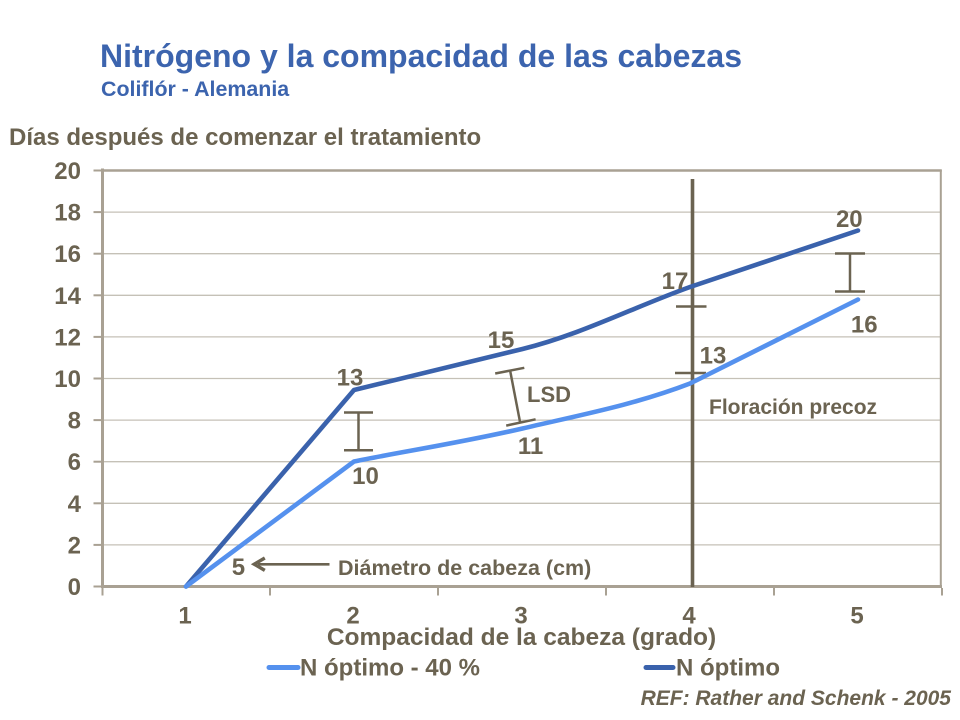 This screenshot has height=720, width=960. I want to click on svg-text: 12, so click(67, 337).